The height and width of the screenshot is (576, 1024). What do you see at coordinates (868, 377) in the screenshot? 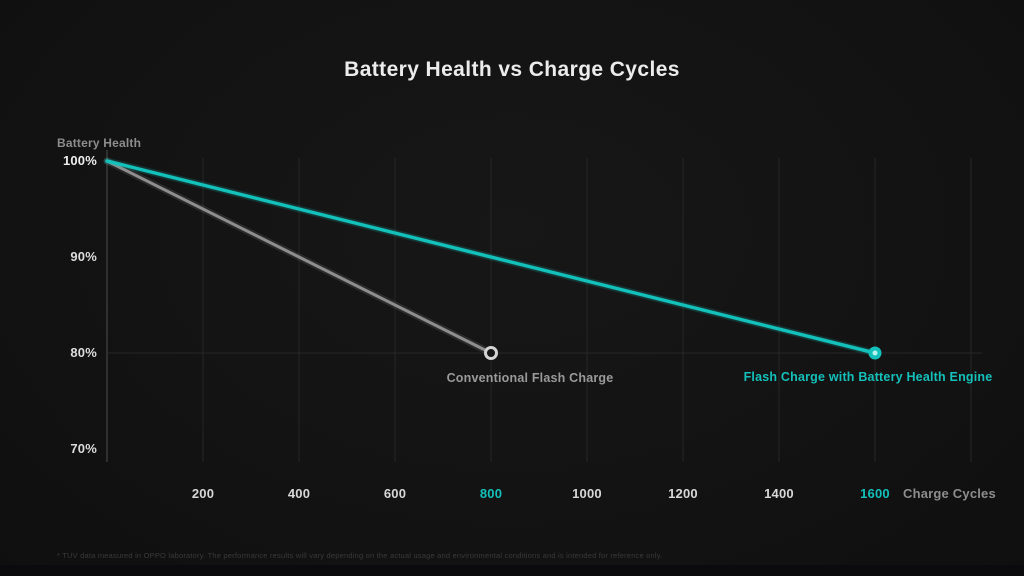
I see `series-label-flash-charge-battery-health-engine: Flash Charge with Battery Health Engine` at bounding box center [868, 377].